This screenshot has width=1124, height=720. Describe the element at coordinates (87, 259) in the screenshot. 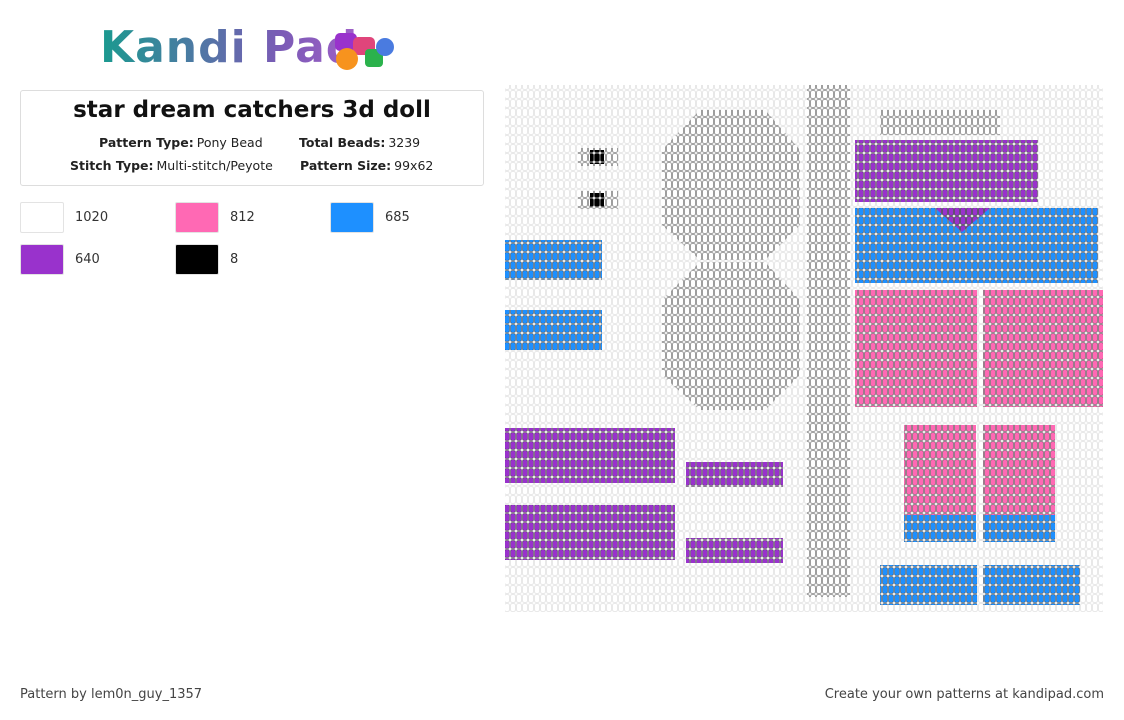

I see `color-count: 640` at that location.